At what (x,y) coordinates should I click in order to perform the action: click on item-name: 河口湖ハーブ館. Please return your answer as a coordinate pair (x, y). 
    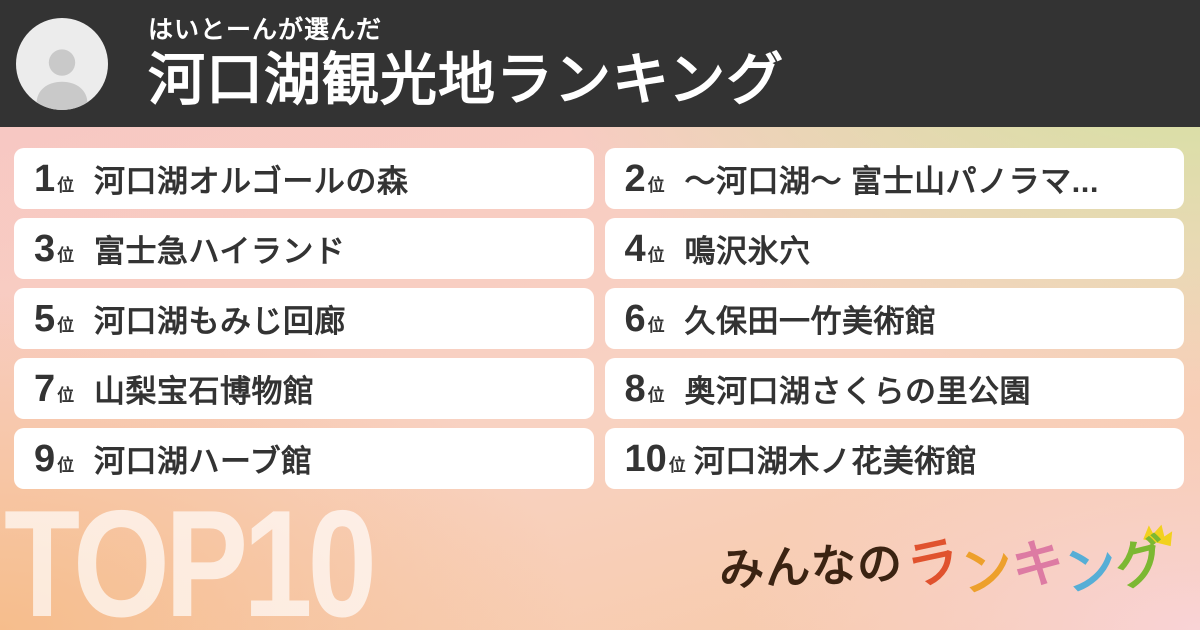
    Looking at the image, I should click on (203, 461).